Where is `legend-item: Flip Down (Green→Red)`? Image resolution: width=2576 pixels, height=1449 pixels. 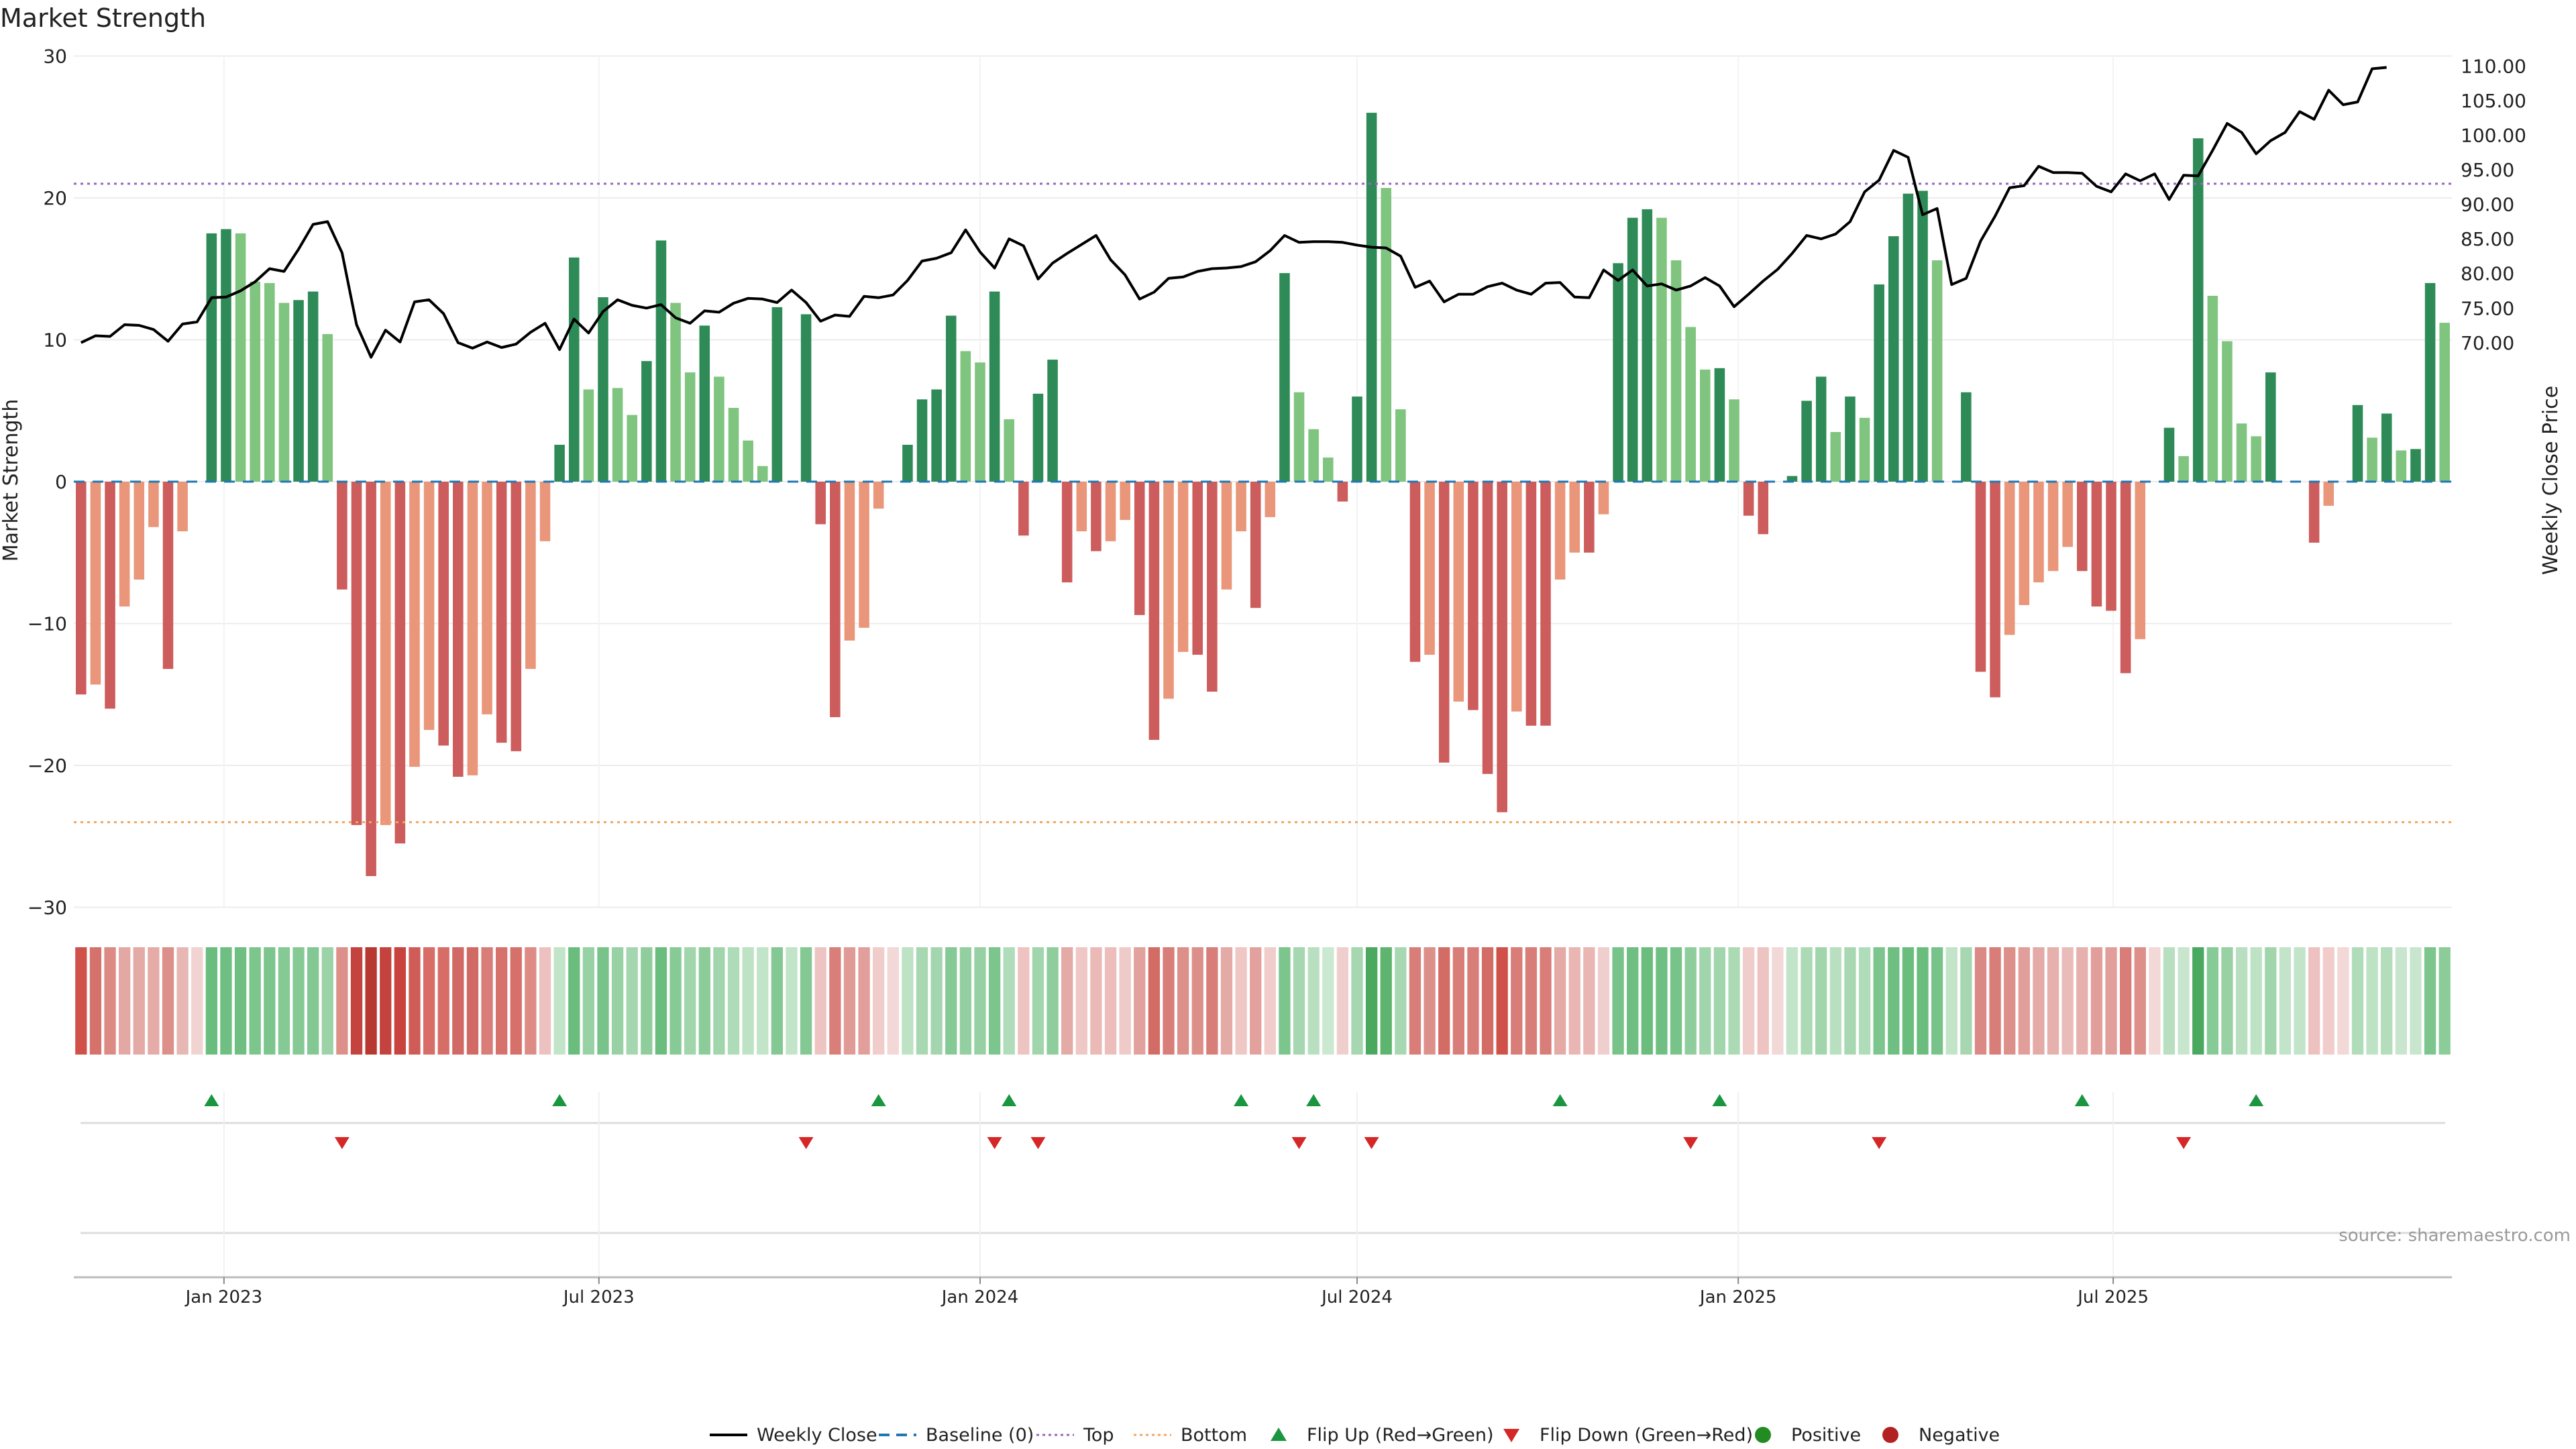 legend-item: Flip Down (Green→Red) is located at coordinates (1628, 1435).